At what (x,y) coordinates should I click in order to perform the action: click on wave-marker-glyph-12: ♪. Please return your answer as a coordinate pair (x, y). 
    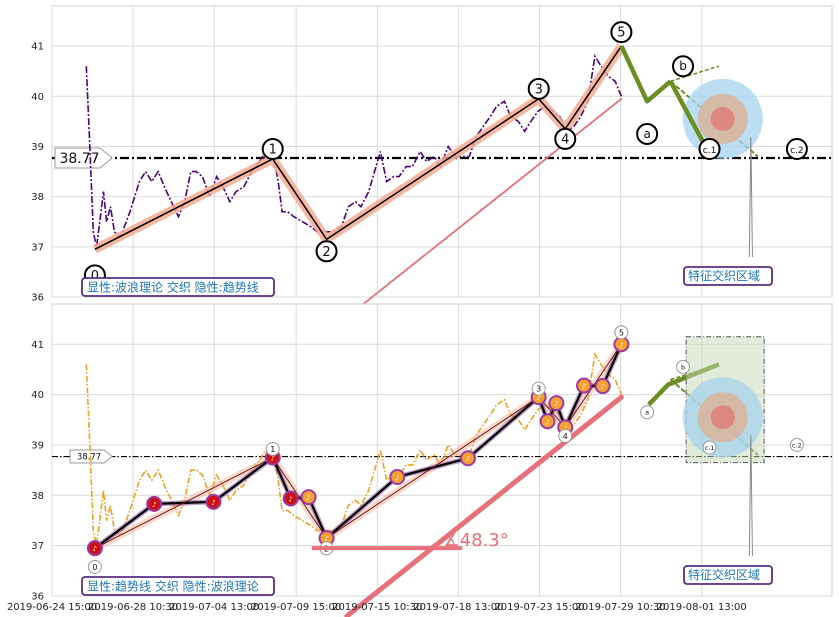
    Looking at the image, I should click on (565, 428).